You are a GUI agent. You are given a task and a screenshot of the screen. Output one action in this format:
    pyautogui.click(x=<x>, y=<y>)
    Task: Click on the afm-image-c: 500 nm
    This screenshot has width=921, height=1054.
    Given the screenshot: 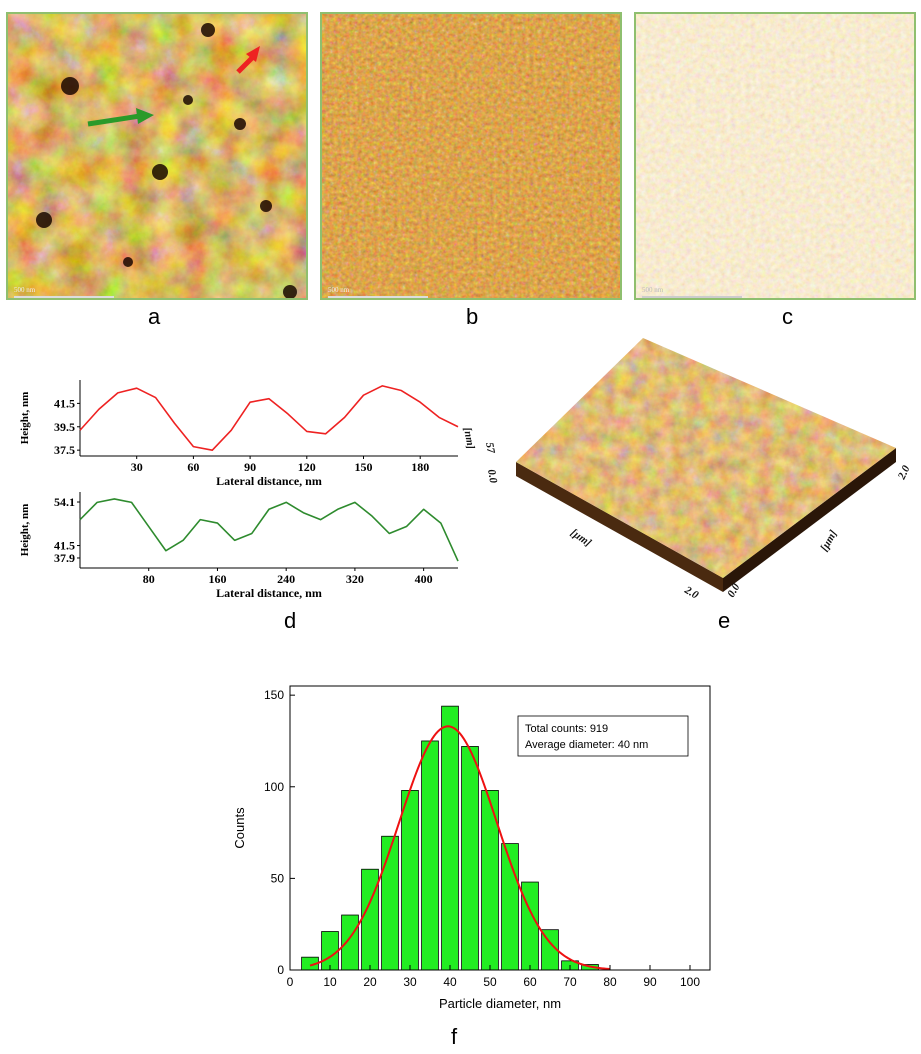 What is the action you would take?
    pyautogui.click(x=775, y=156)
    